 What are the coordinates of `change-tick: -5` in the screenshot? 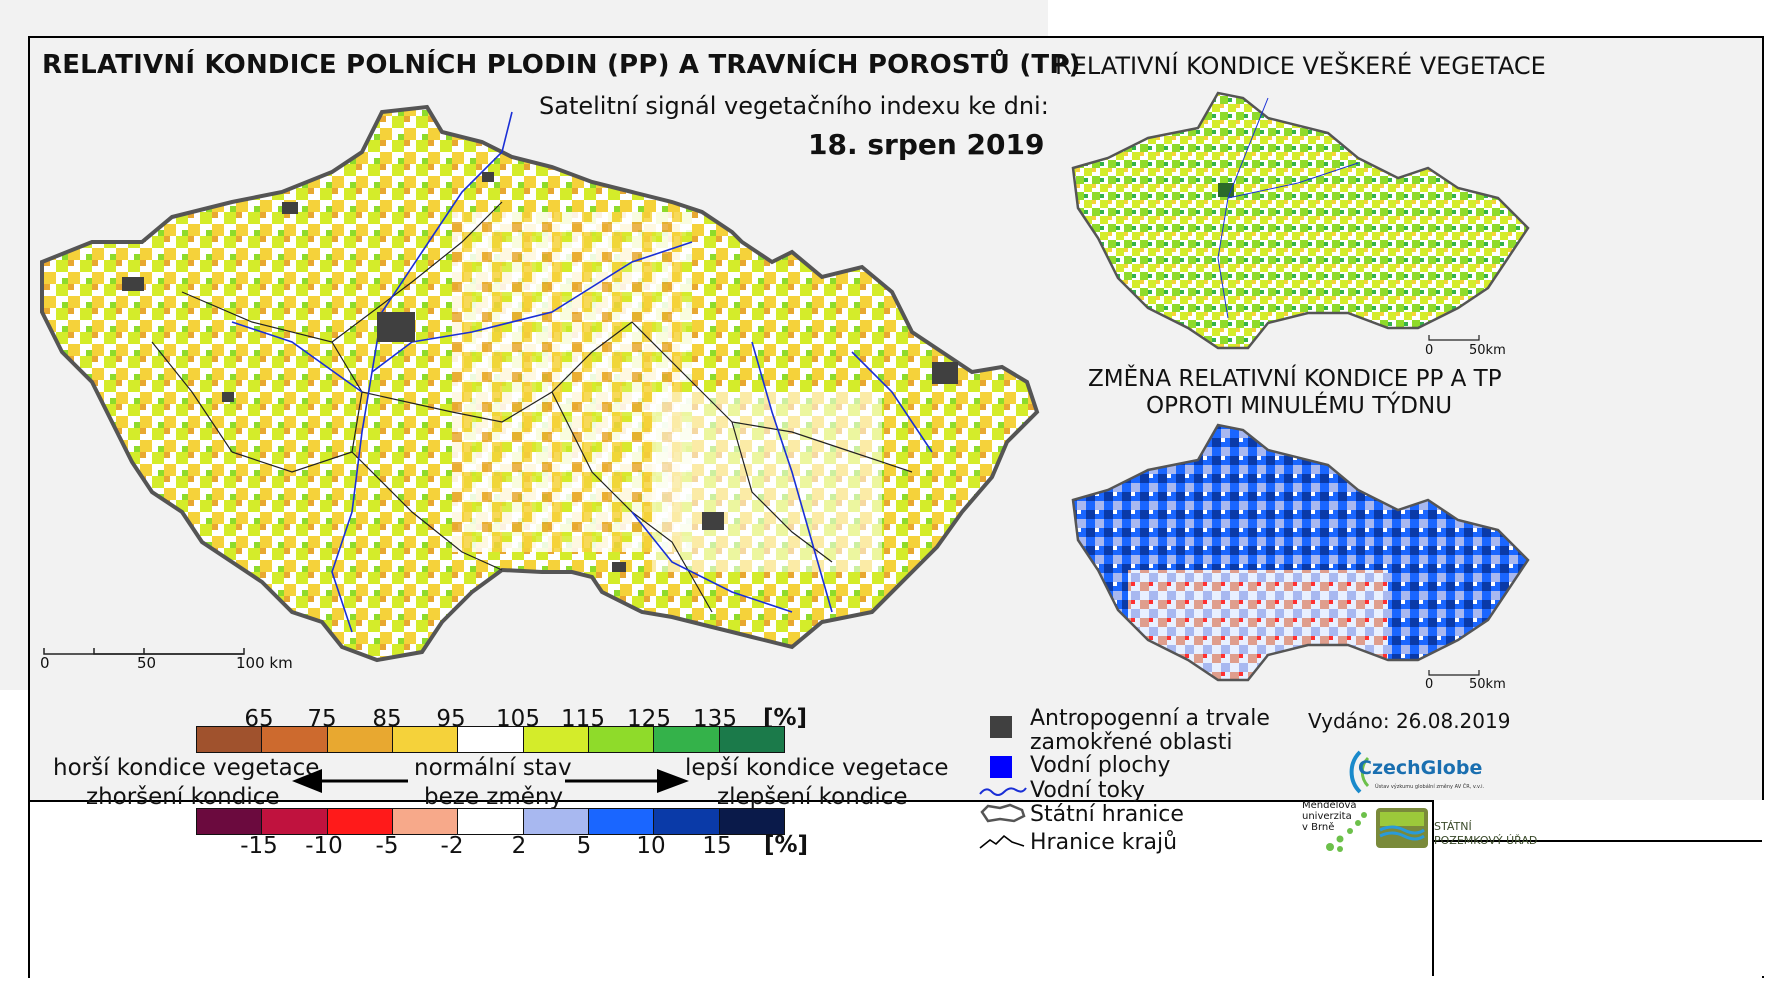 It's located at (387, 846).